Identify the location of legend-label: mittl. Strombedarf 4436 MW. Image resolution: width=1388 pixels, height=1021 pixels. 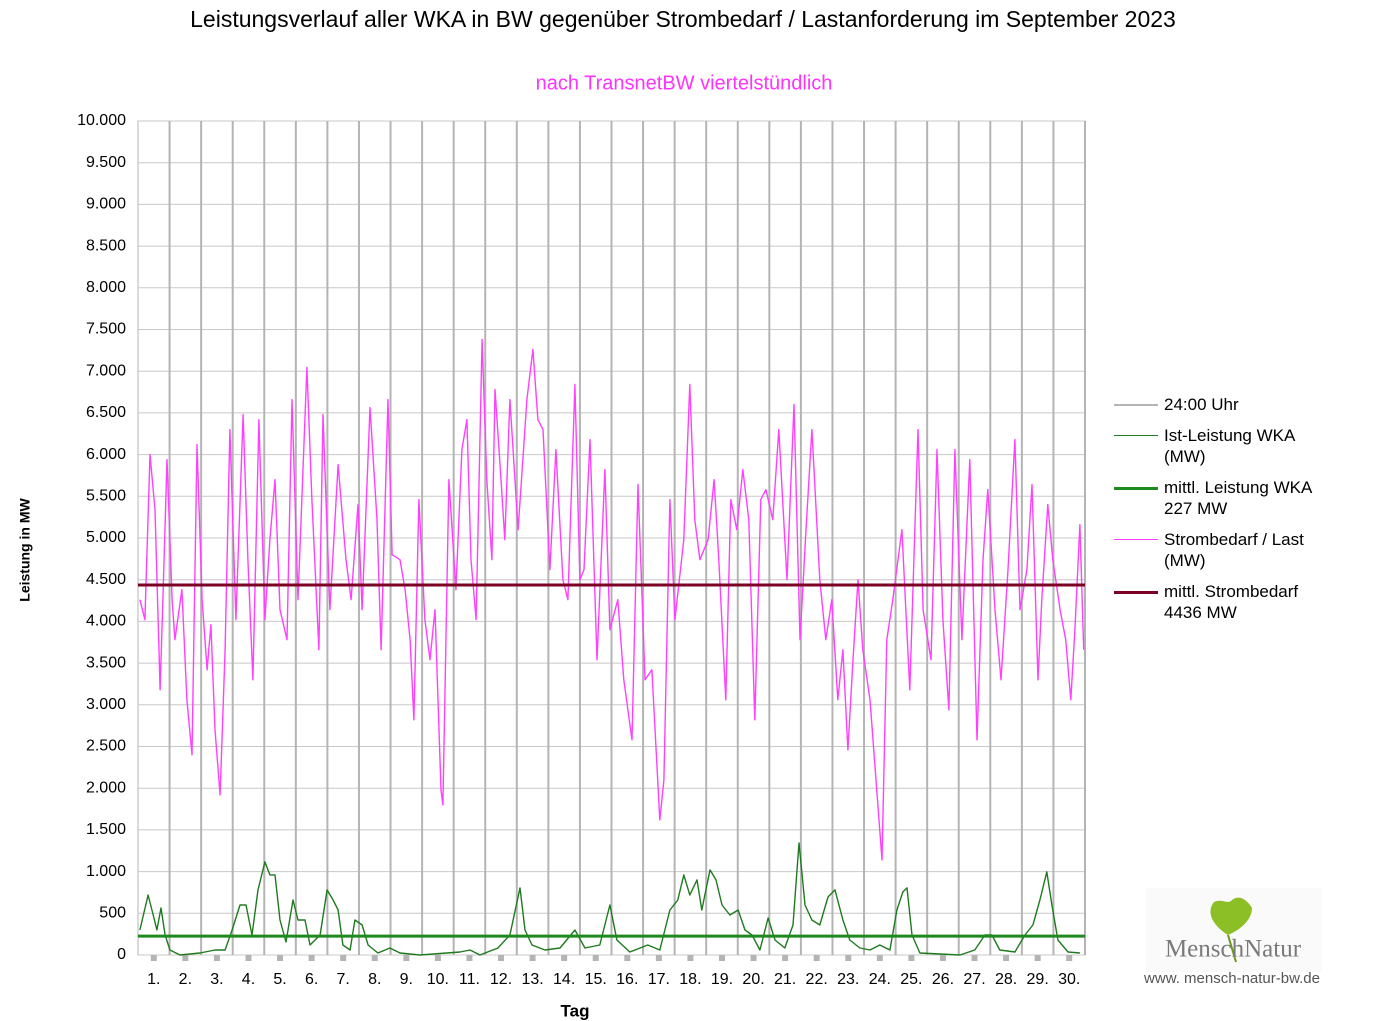
(1231, 602).